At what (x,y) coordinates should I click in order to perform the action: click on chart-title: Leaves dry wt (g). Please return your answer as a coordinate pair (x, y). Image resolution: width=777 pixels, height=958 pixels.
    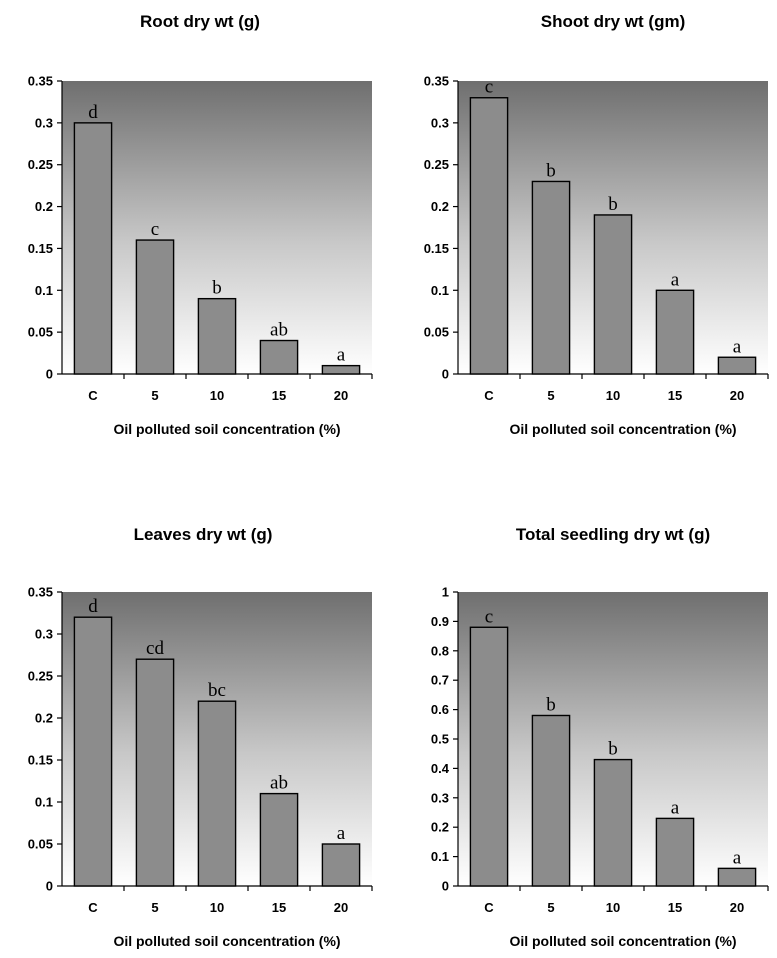
    Looking at the image, I should click on (203, 534).